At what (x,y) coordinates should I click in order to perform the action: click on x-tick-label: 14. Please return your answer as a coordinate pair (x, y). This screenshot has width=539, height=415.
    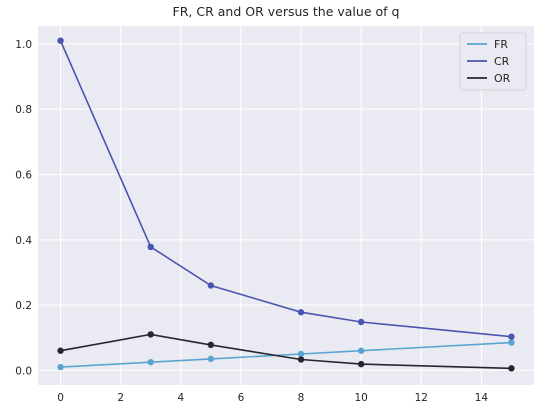
    Looking at the image, I should click on (482, 398).